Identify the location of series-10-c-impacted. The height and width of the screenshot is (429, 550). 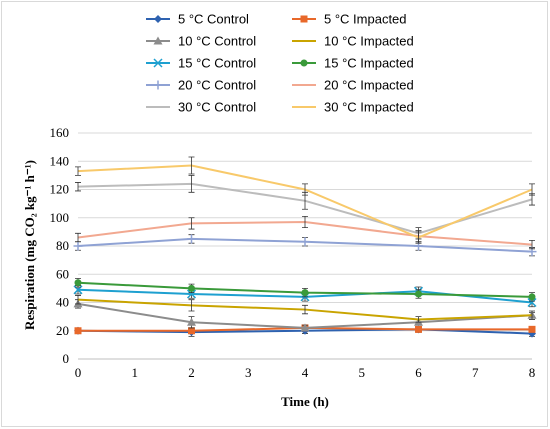
(305, 309).